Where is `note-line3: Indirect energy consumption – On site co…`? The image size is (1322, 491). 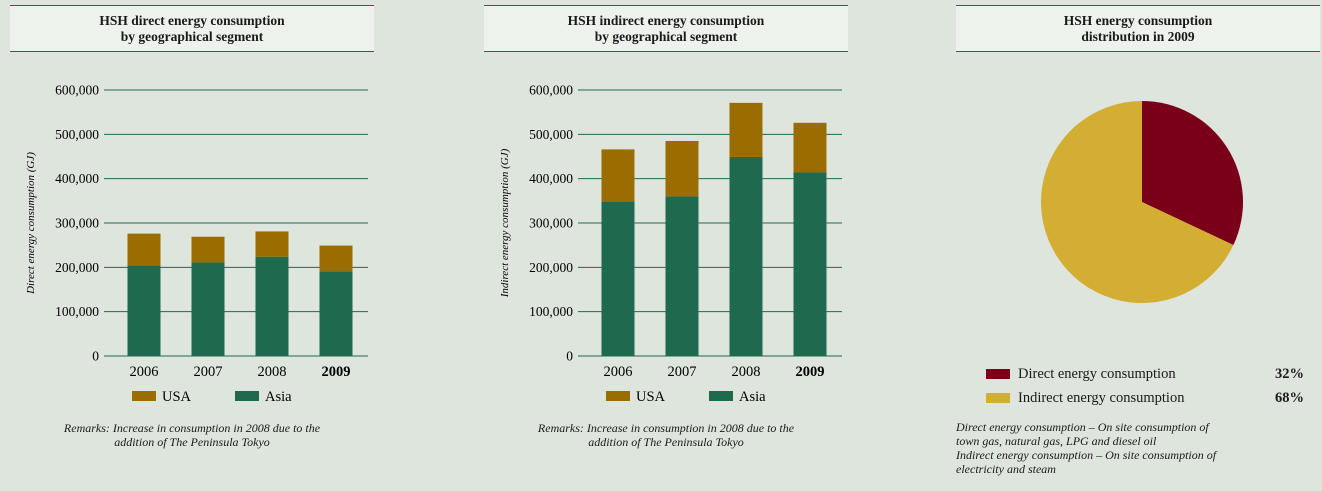 note-line3: Indirect energy consumption – On site co… is located at coordinates (1086, 455).